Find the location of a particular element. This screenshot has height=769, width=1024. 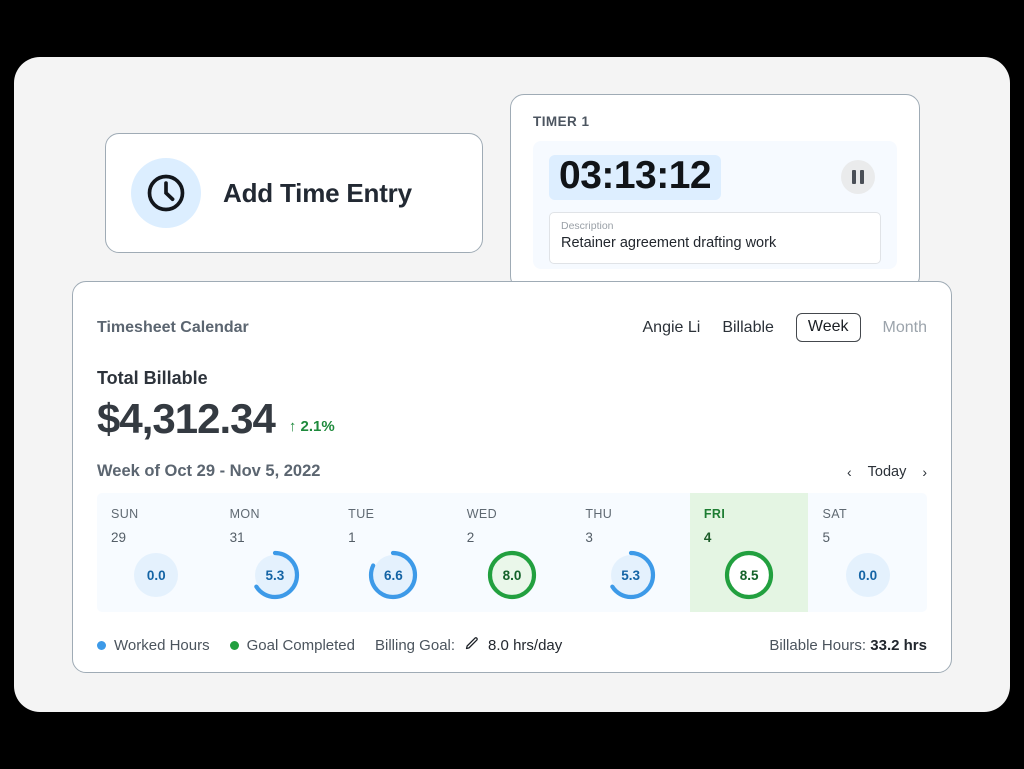

billing-goal-label: Billing Goal: is located at coordinates (415, 645).